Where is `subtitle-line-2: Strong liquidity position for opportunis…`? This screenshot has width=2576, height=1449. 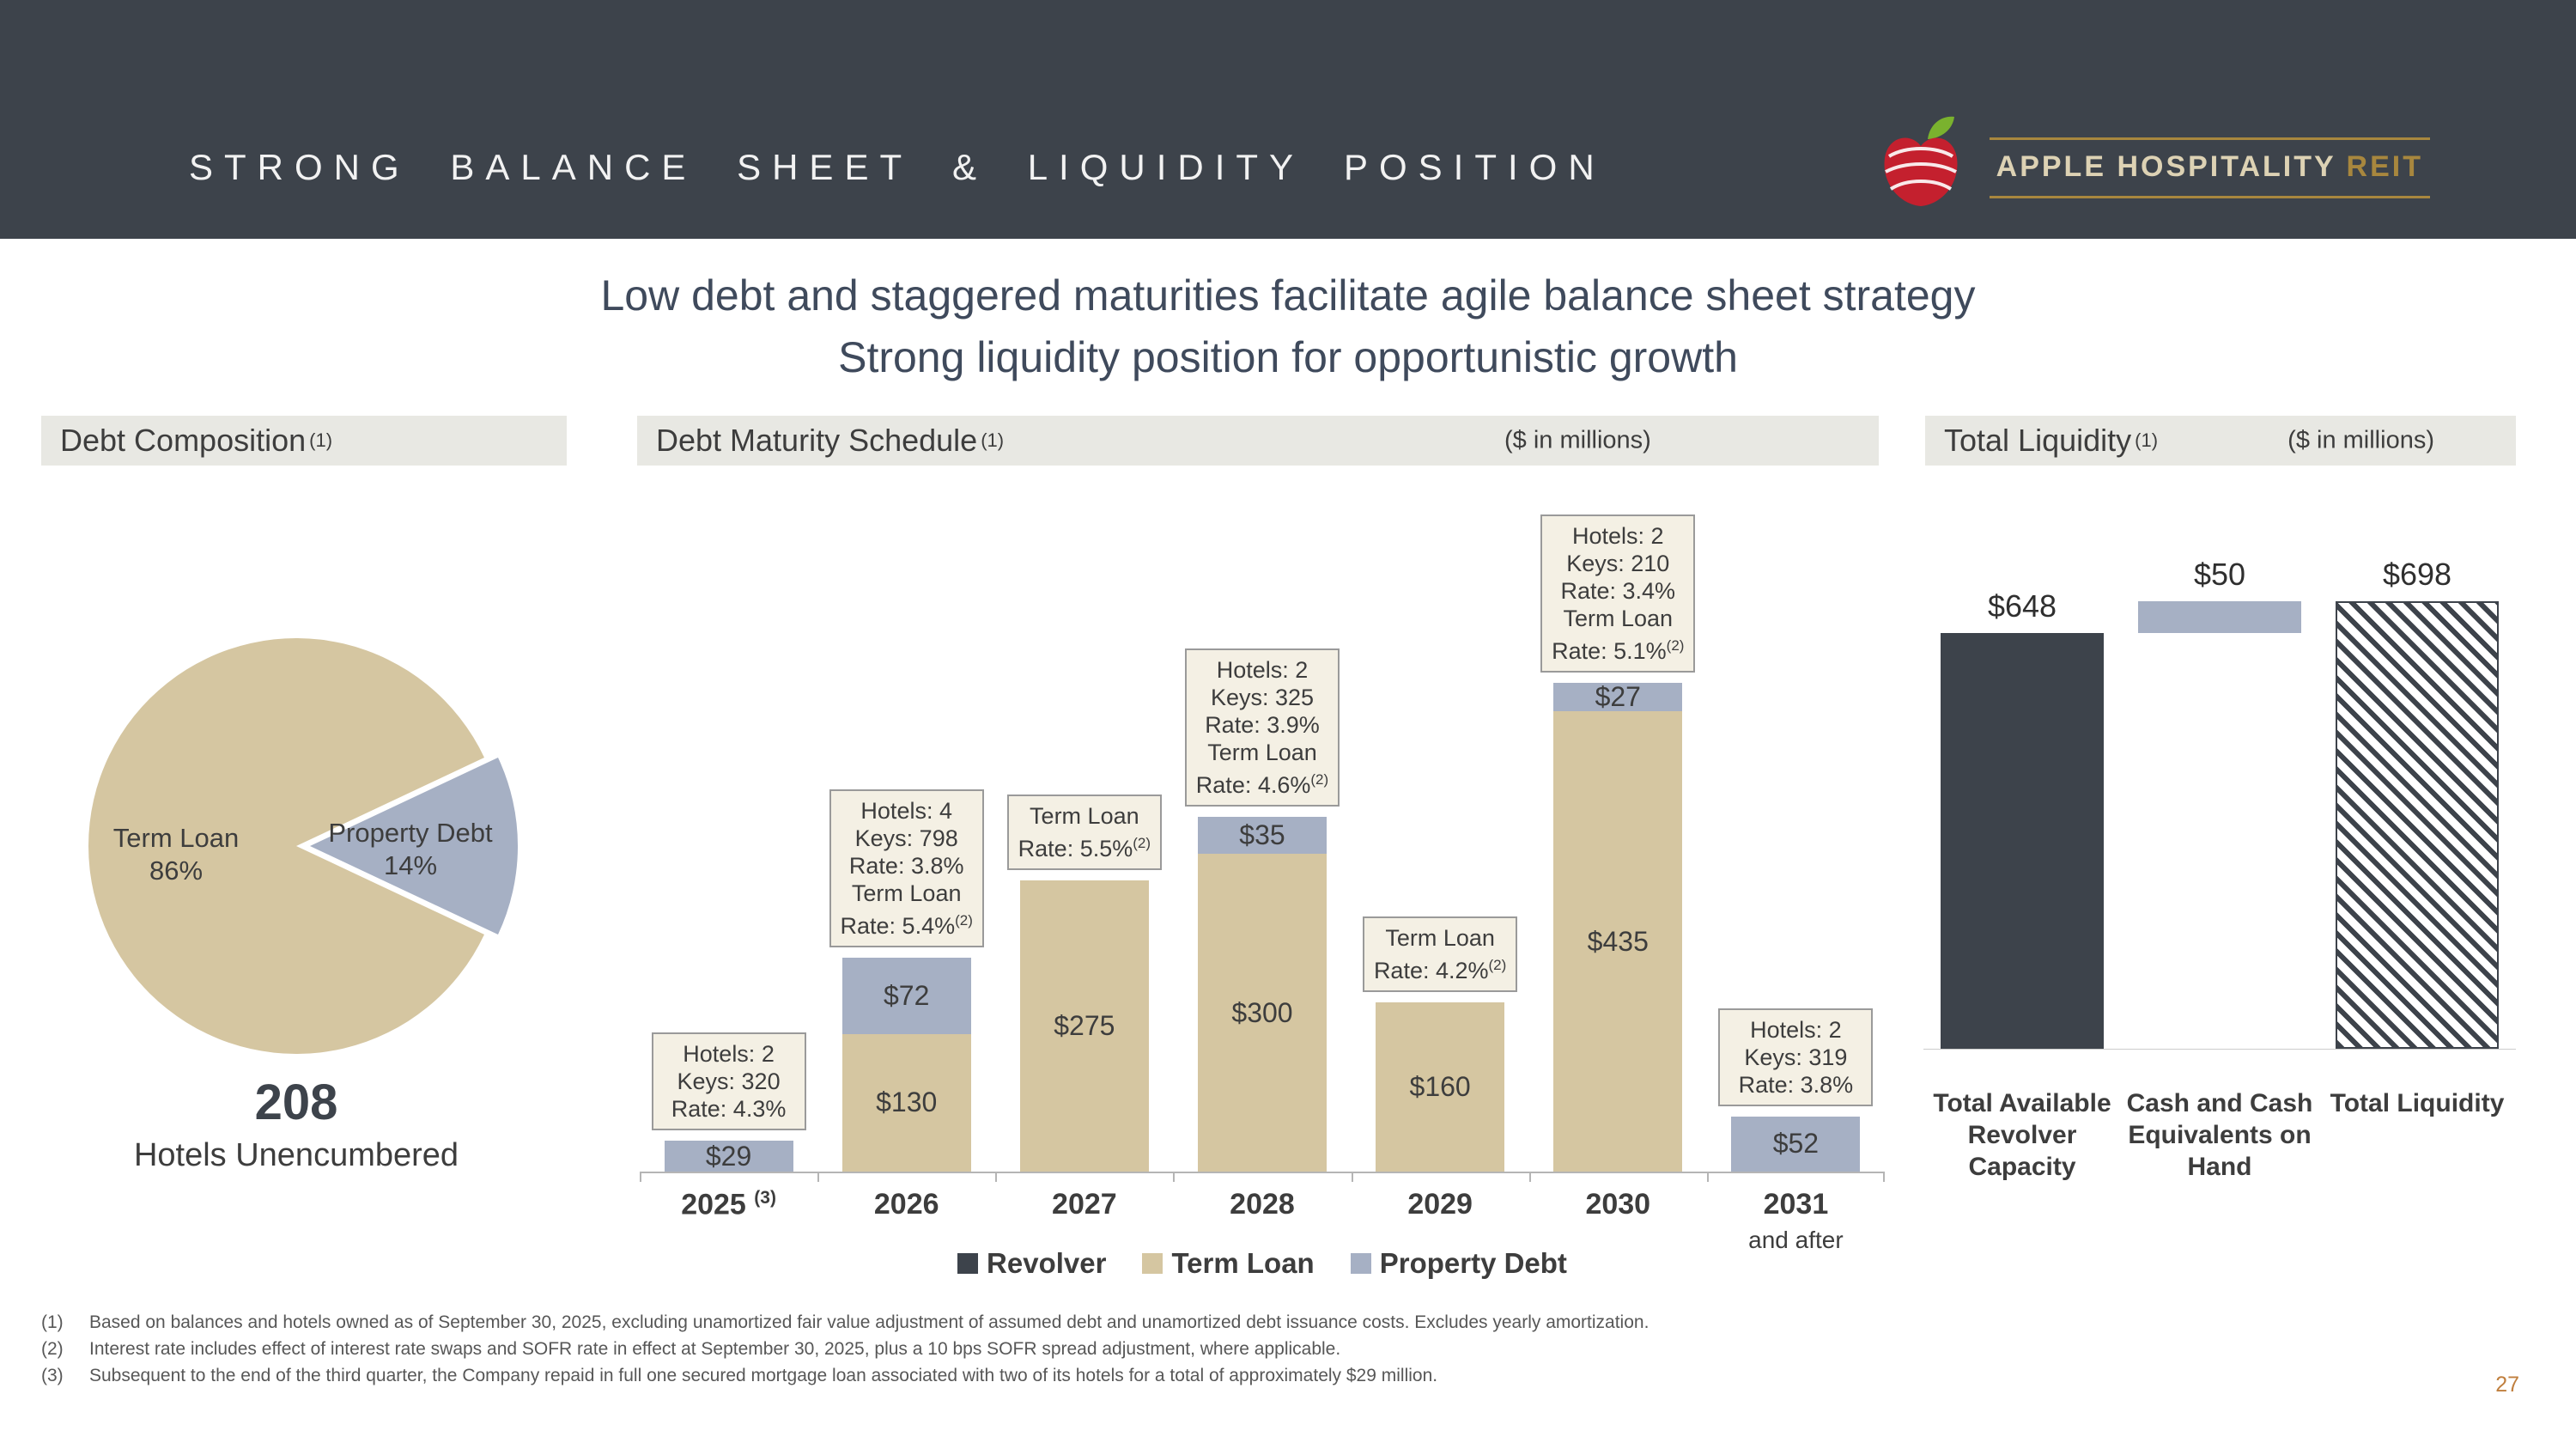 subtitle-line-2: Strong liquidity position for opportunis… is located at coordinates (1288, 357).